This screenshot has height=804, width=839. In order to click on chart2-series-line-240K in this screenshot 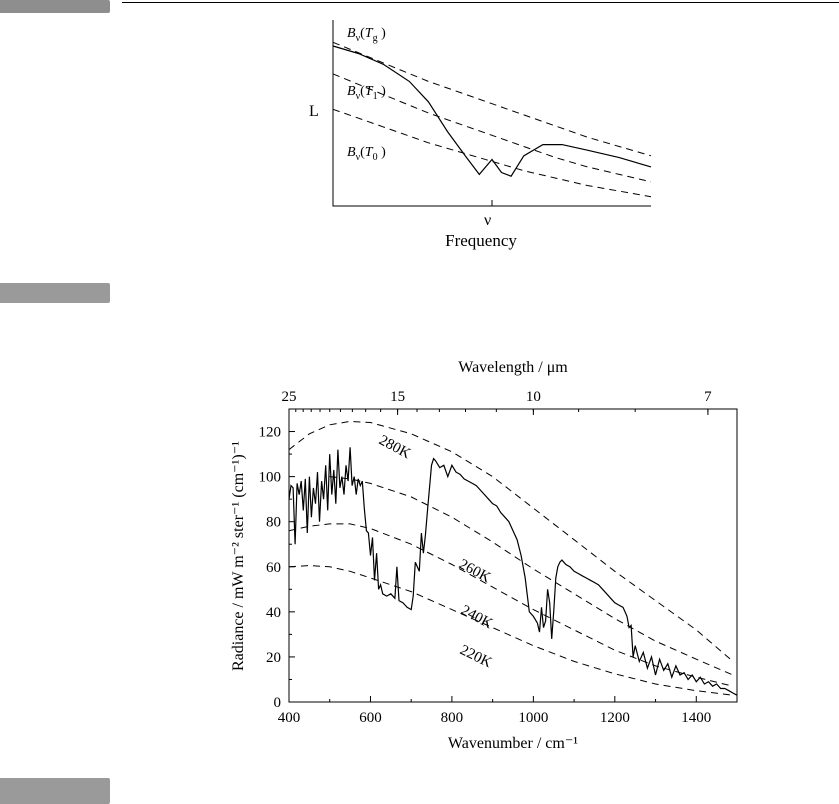, I will do `click(511, 605)`.